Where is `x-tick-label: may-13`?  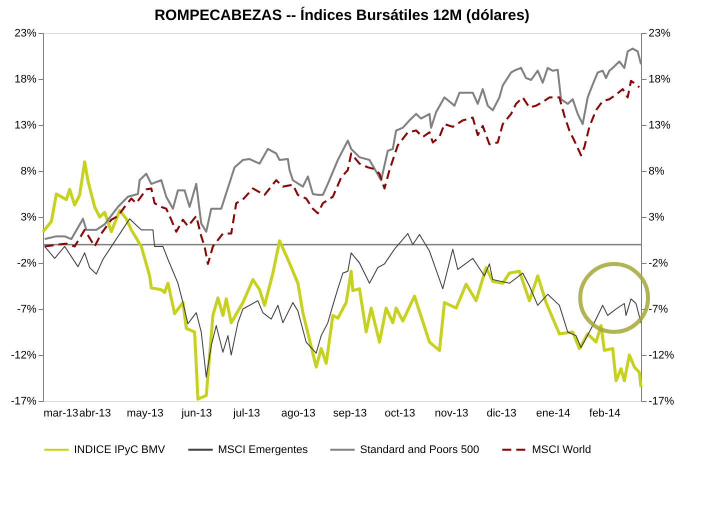 x-tick-label: may-13 is located at coordinates (145, 414).